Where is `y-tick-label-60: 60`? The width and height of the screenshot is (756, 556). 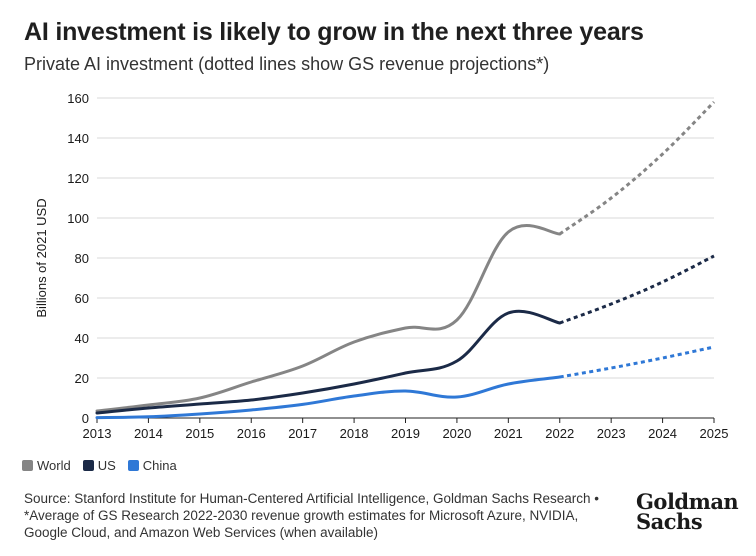 y-tick-label-60: 60 is located at coordinates (82, 298).